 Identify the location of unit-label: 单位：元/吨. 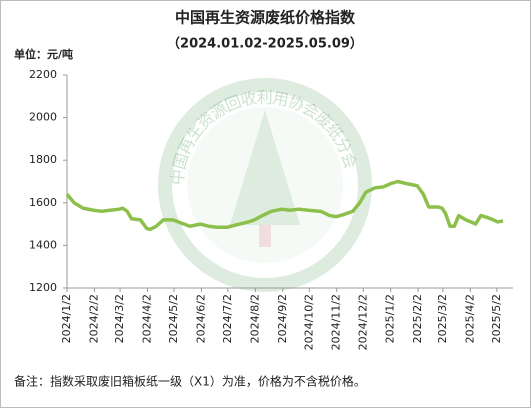
(43, 54).